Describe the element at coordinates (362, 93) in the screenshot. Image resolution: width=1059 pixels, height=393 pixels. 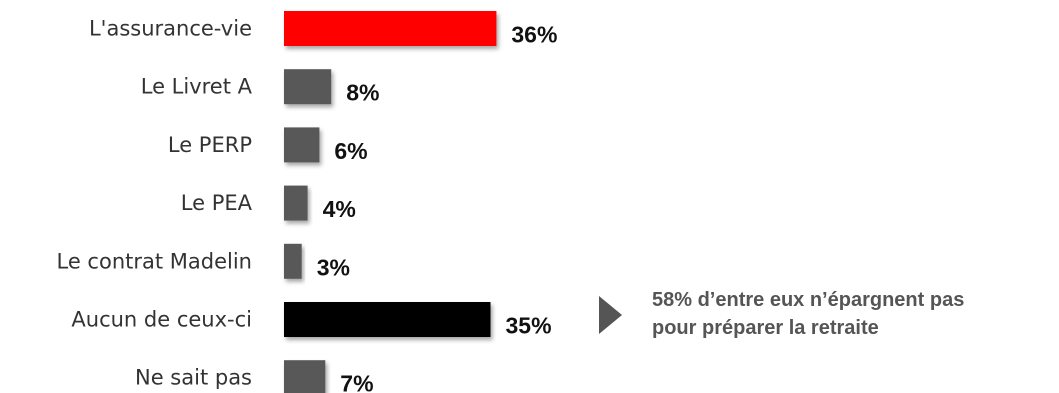
I see `value-label: 8%` at that location.